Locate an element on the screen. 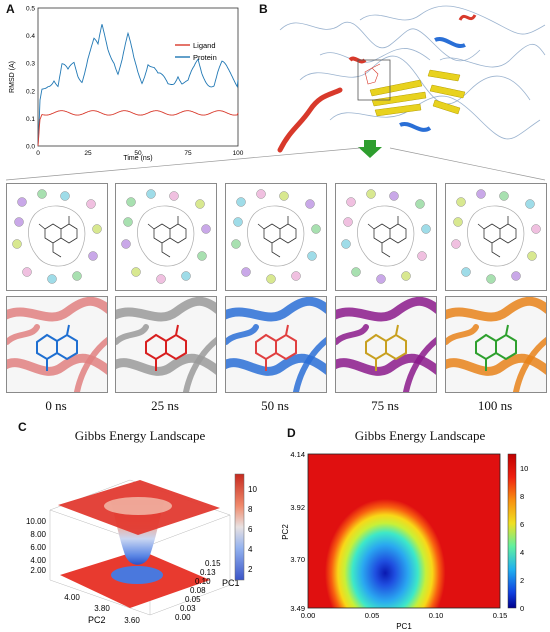 This screenshot has width=550, height=632. heatmap-x-axis-label: PC1 is located at coordinates (404, 626).